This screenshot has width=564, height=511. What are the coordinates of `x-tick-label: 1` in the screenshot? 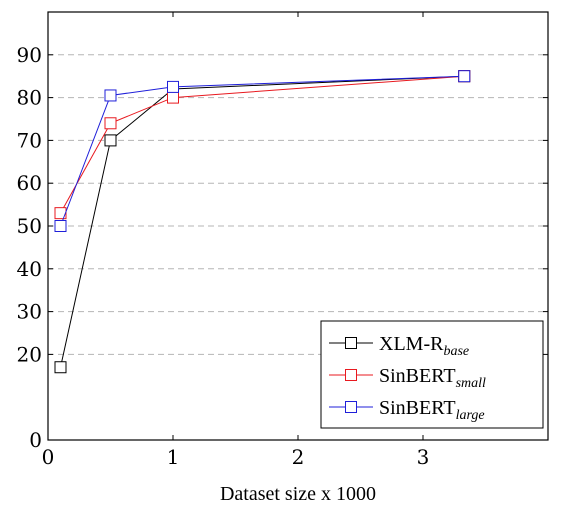 It's located at (173, 457).